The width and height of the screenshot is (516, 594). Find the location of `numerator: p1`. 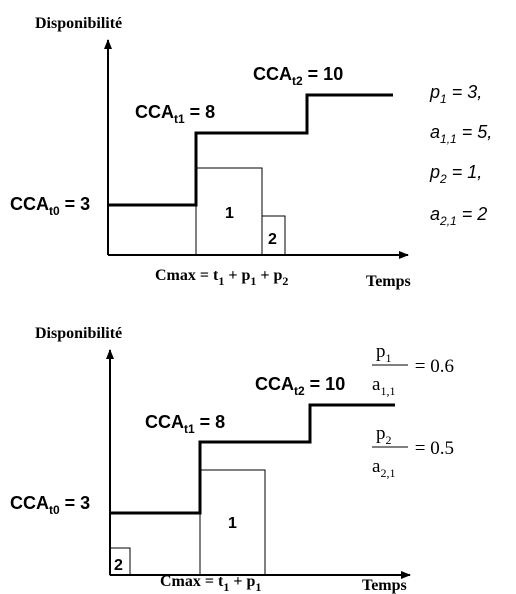

numerator: p1 is located at coordinates (384, 353).